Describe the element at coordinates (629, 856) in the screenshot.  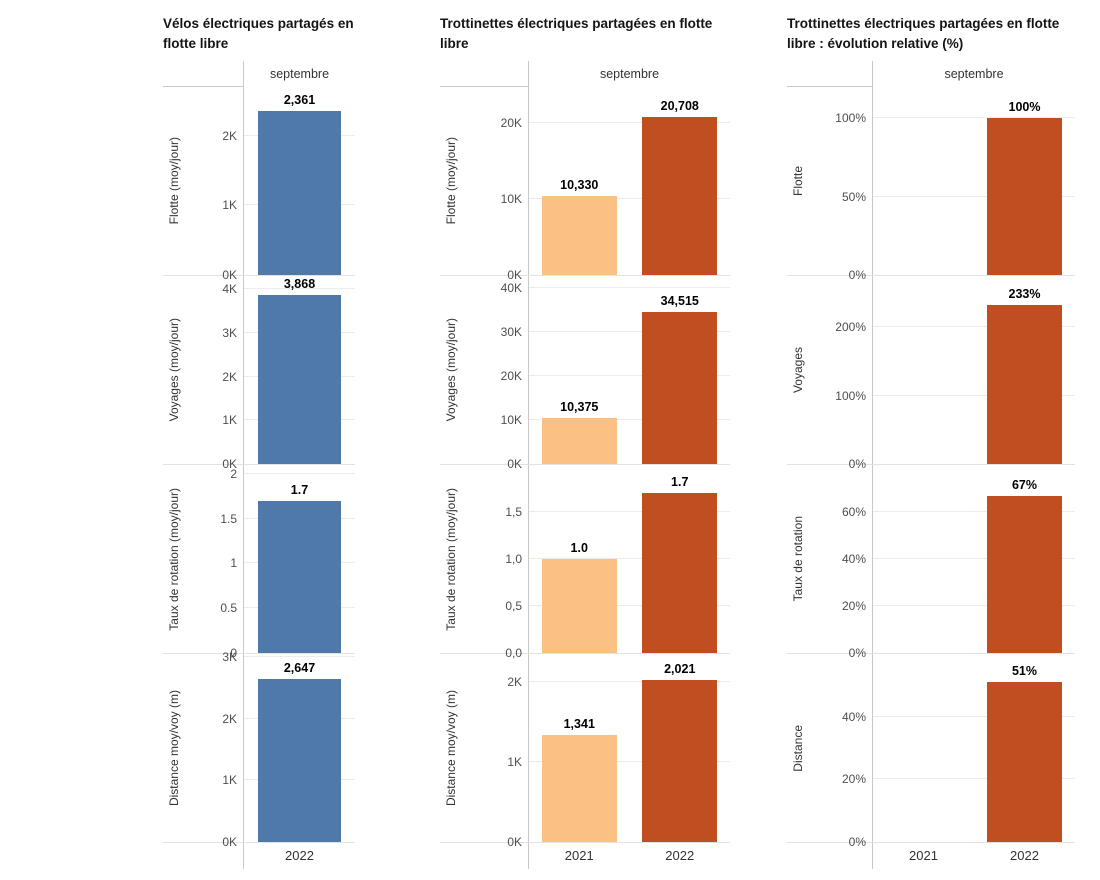
I see `x-axis-labels: 2021 2022` at that location.